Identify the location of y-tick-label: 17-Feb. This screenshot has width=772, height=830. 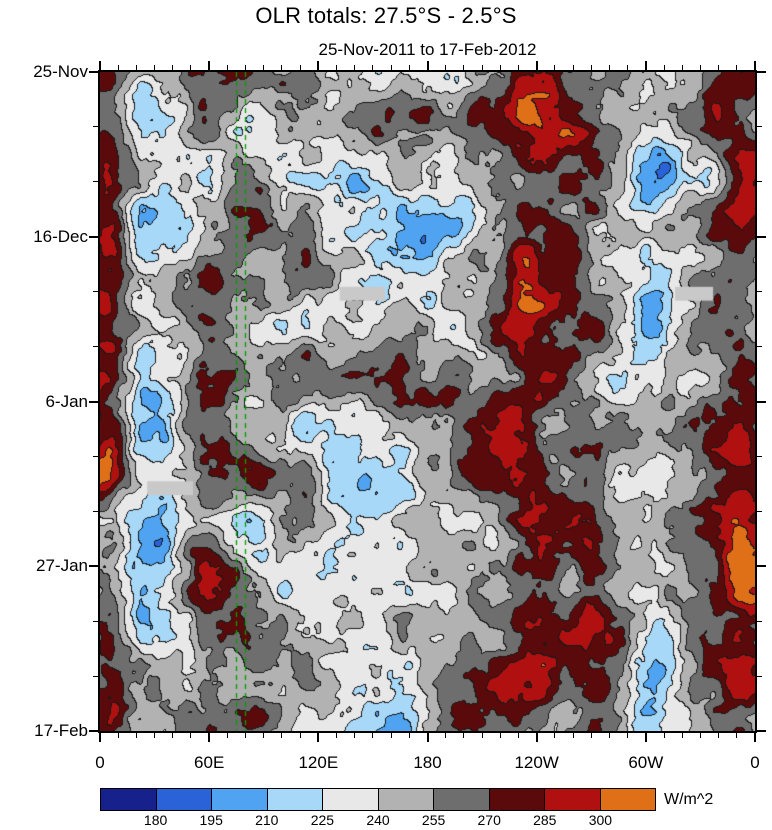
(61, 730).